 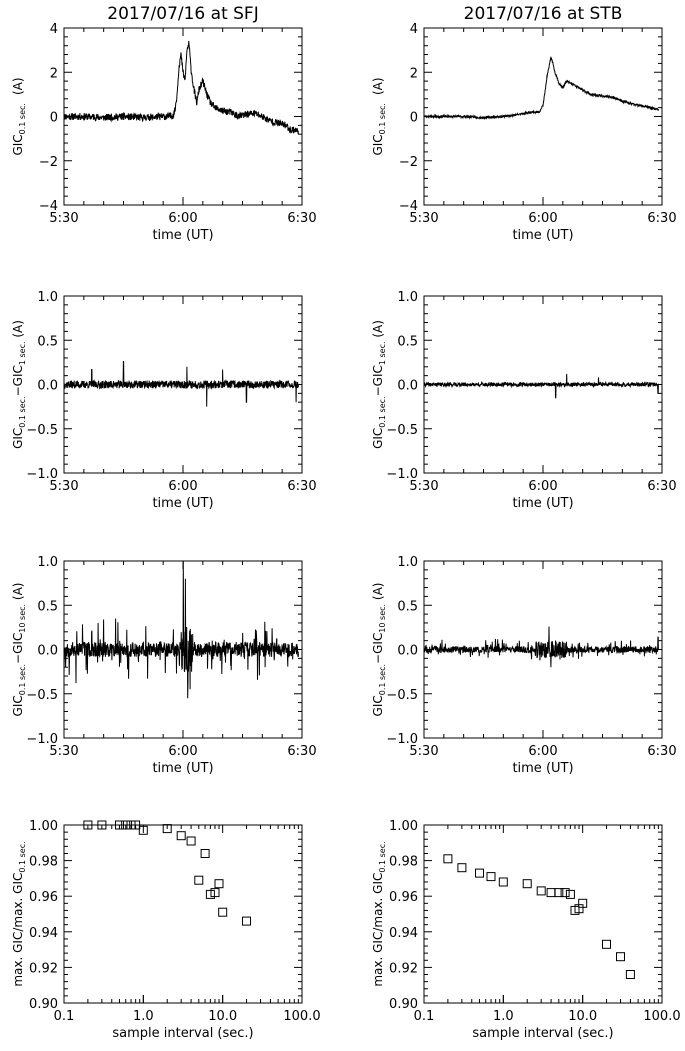 What do you see at coordinates (182, 14) in the screenshot?
I see `title-left: 2017/07/16 at SFJ` at bounding box center [182, 14].